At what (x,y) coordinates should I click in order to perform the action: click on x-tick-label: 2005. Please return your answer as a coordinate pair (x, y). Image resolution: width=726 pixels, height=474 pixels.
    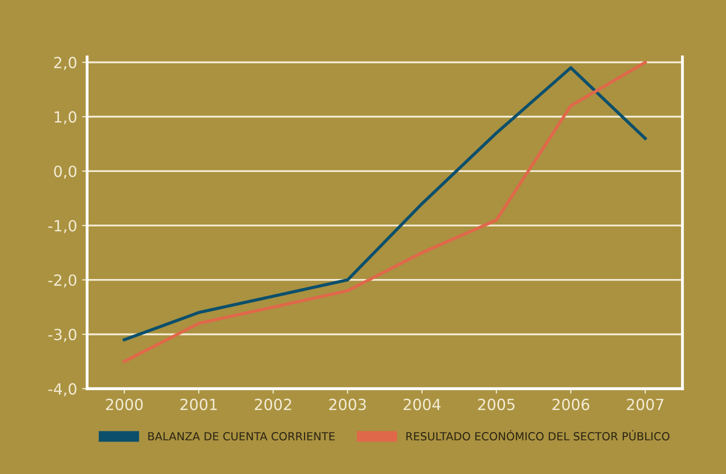
    Looking at the image, I should click on (496, 404).